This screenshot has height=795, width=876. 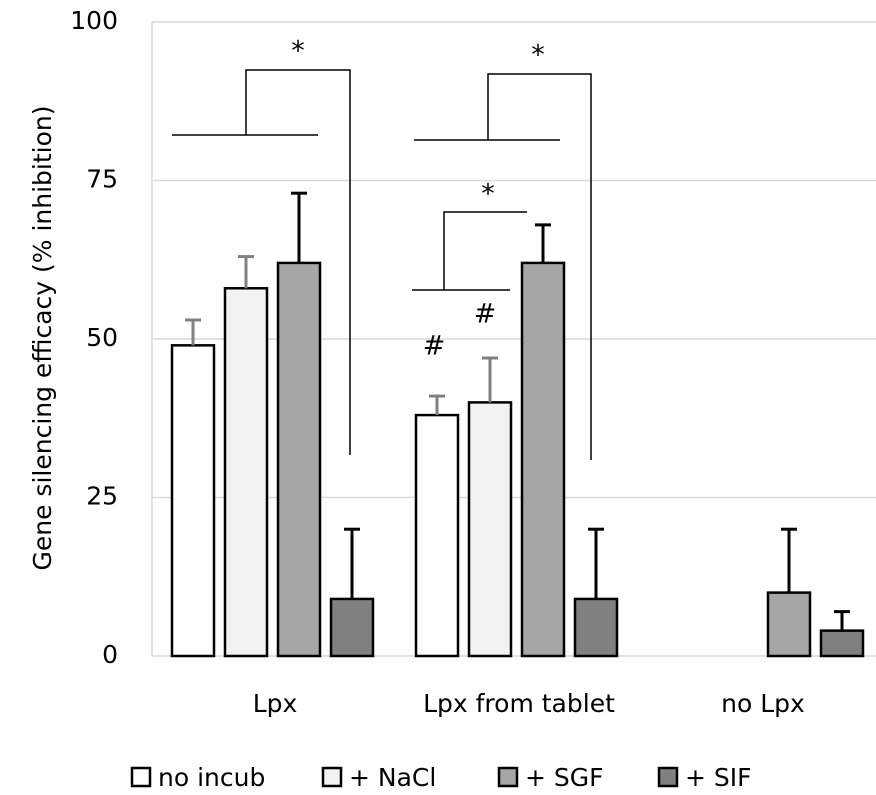 I want to click on sig-bracket-lpx, so click(x=298, y=262).